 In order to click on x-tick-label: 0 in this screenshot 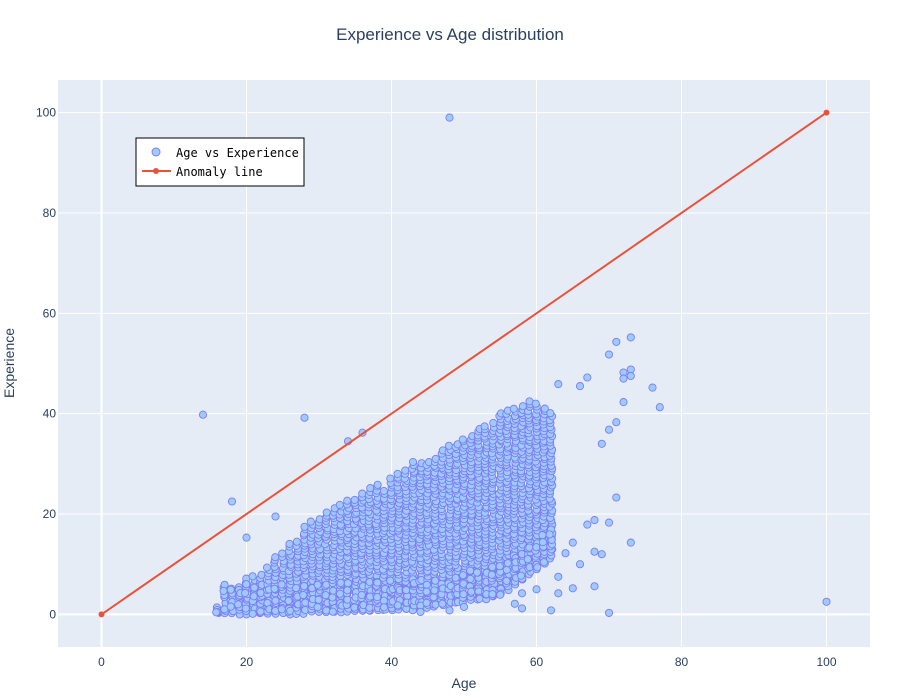, I will do `click(101, 662)`.